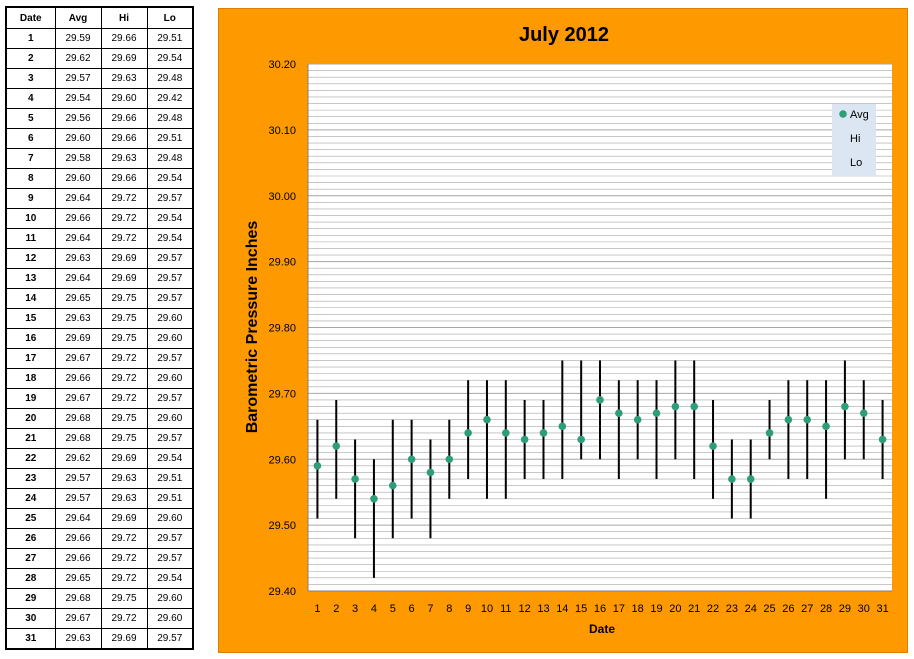 The width and height of the screenshot is (914, 659). Describe the element at coordinates (856, 163) in the screenshot. I see `legend-lo-label: Lo` at that location.